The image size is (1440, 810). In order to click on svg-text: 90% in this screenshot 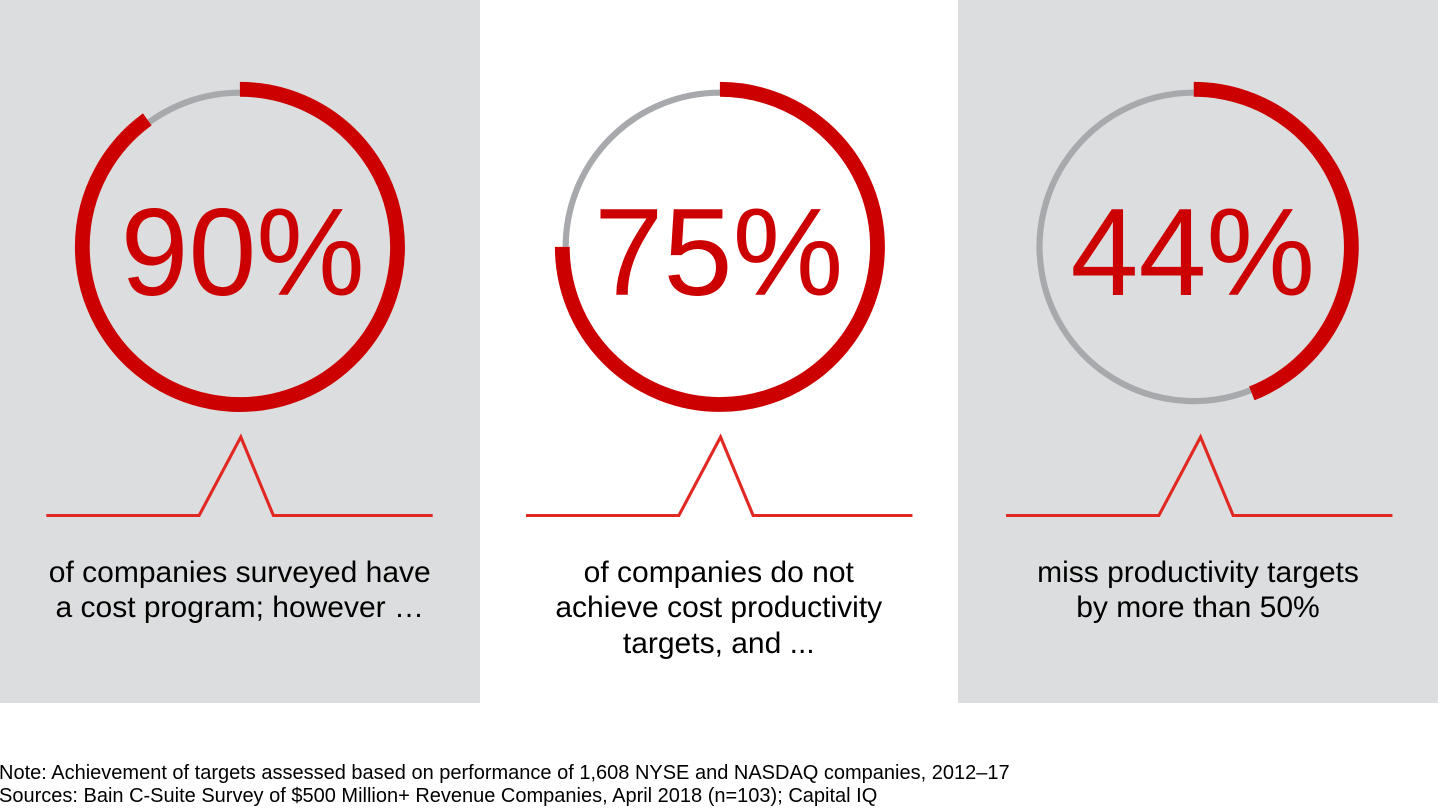, I will do `click(243, 252)`.